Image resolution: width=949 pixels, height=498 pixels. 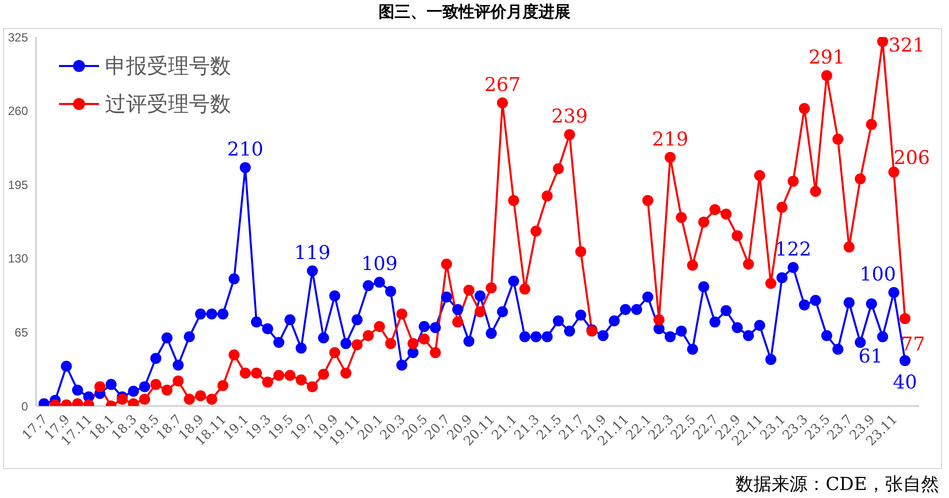 I want to click on data-label: 321, so click(x=906, y=45).